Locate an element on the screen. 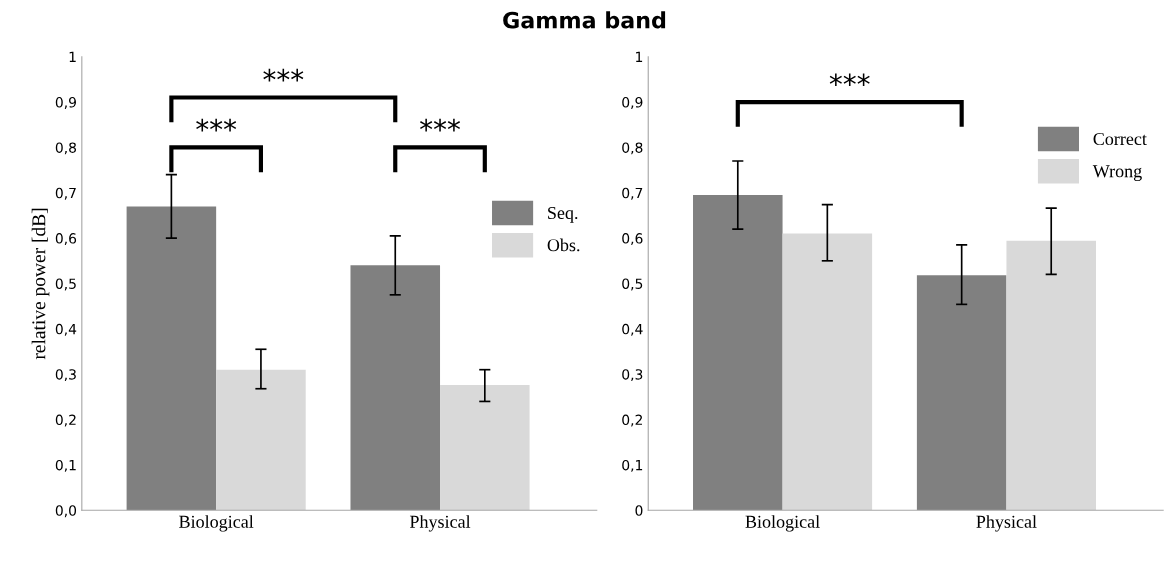  legend-label: Correct is located at coordinates (1120, 139).